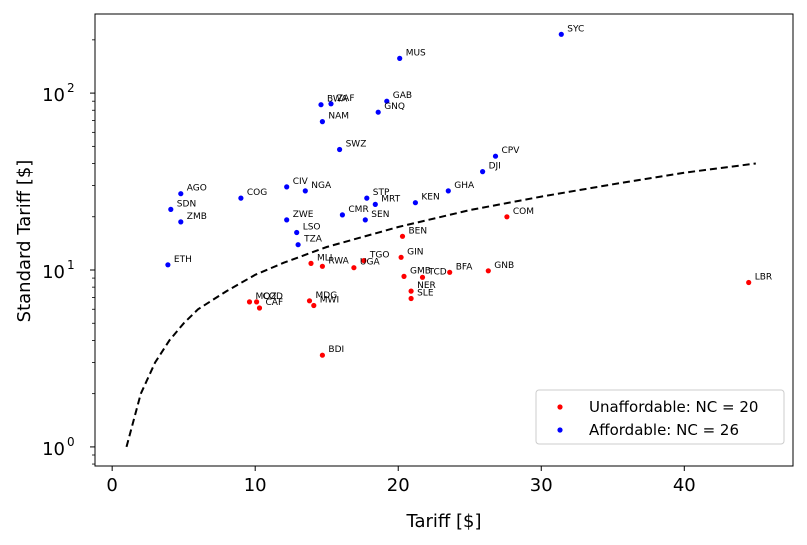 The width and height of the screenshot is (807, 545). Describe the element at coordinates (303, 215) in the screenshot. I see `point-label: ZWE` at that location.